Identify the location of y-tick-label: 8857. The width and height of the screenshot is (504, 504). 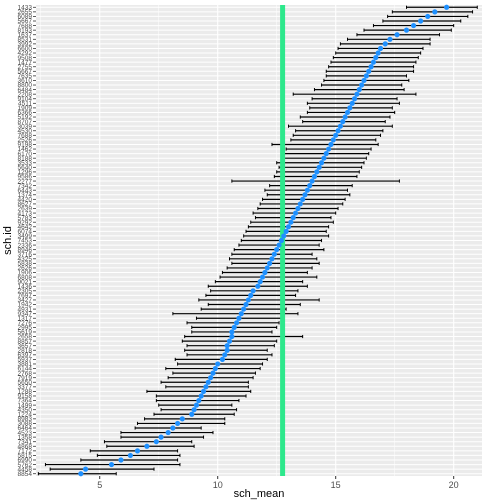
(25, 341).